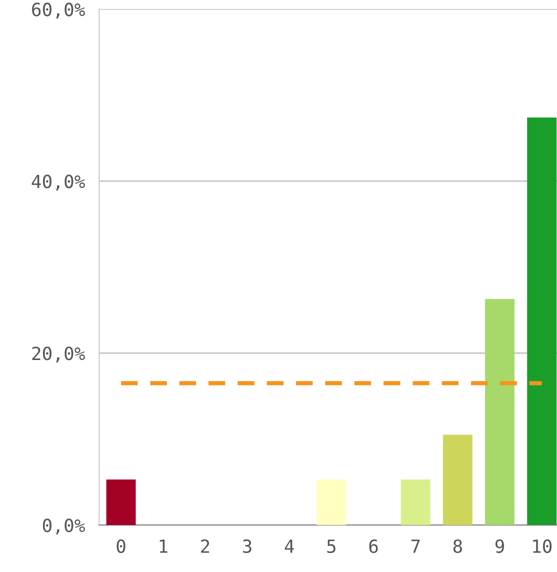  Describe the element at coordinates (205, 546) in the screenshot. I see `x-tick-label: 2` at that location.